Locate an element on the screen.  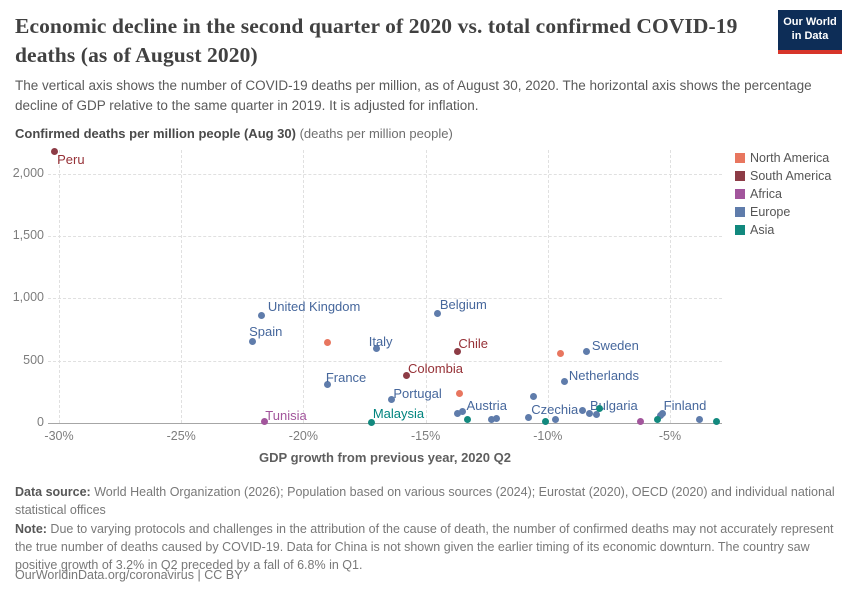
country-label-portugal: Portugal is located at coordinates (417, 393).